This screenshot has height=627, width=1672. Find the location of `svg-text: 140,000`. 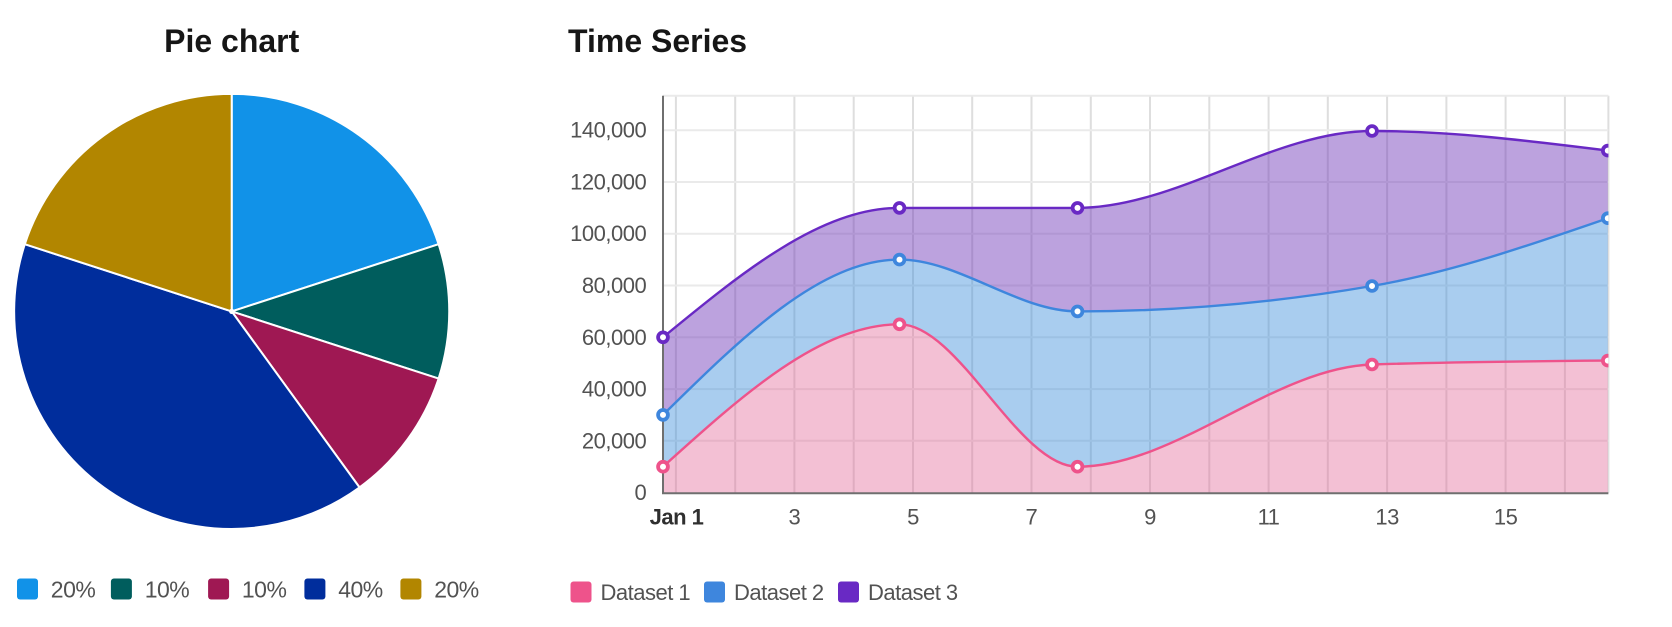

svg-text: 140,000 is located at coordinates (608, 130).